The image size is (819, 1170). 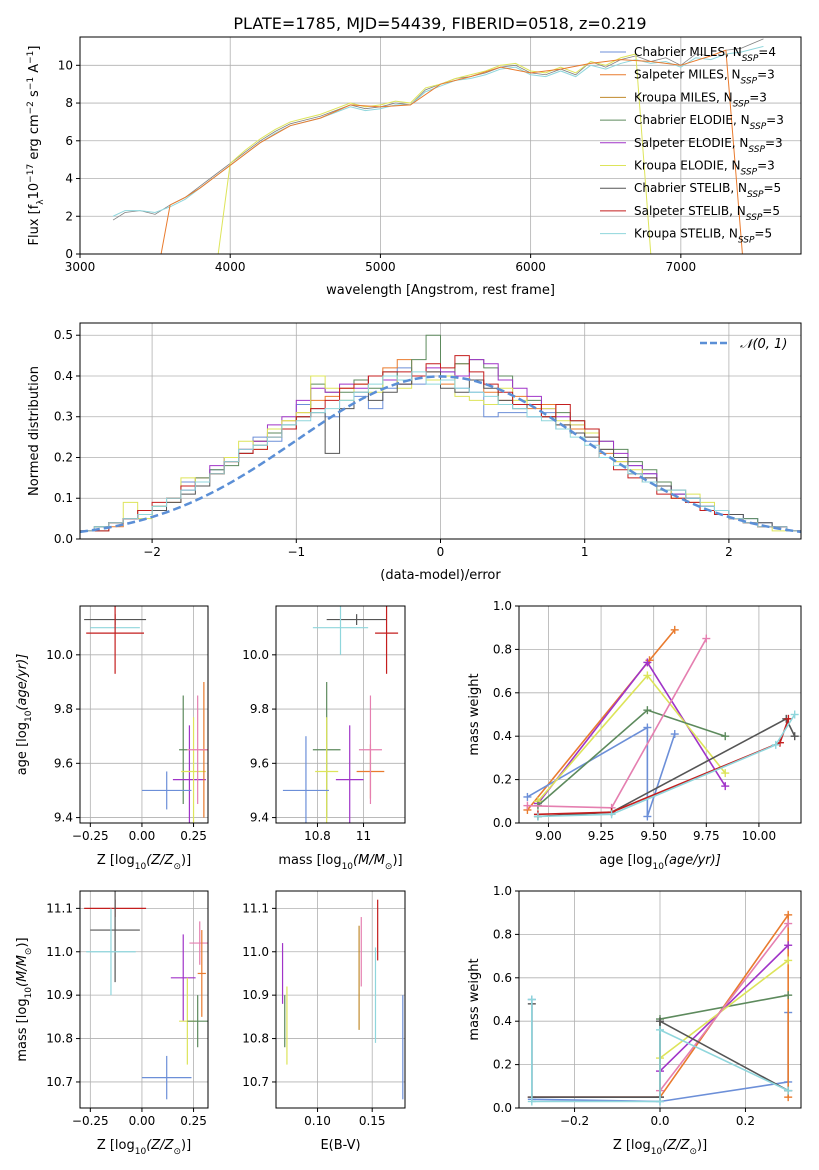 What do you see at coordinates (34, 95) in the screenshot?
I see `y-axis-label-part: s` at bounding box center [34, 95].